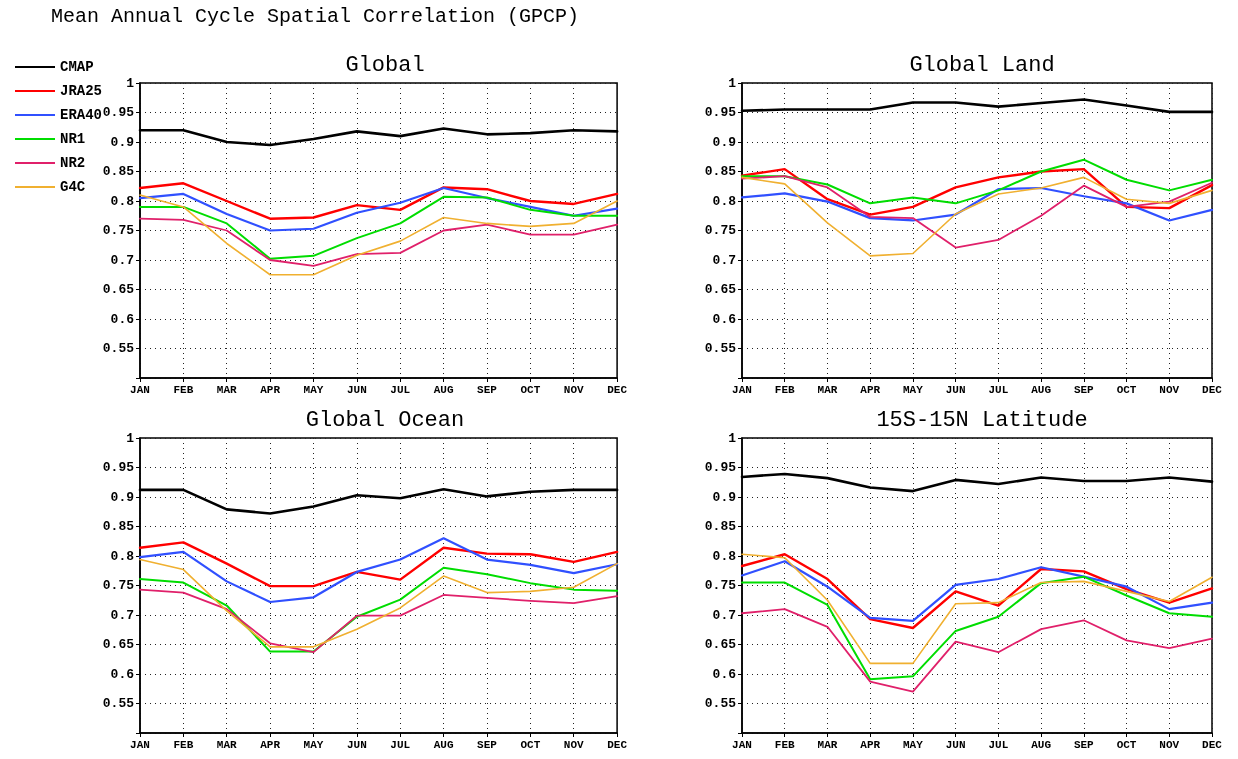  What do you see at coordinates (77, 67) in the screenshot?
I see `legend-label: CMAP` at bounding box center [77, 67].